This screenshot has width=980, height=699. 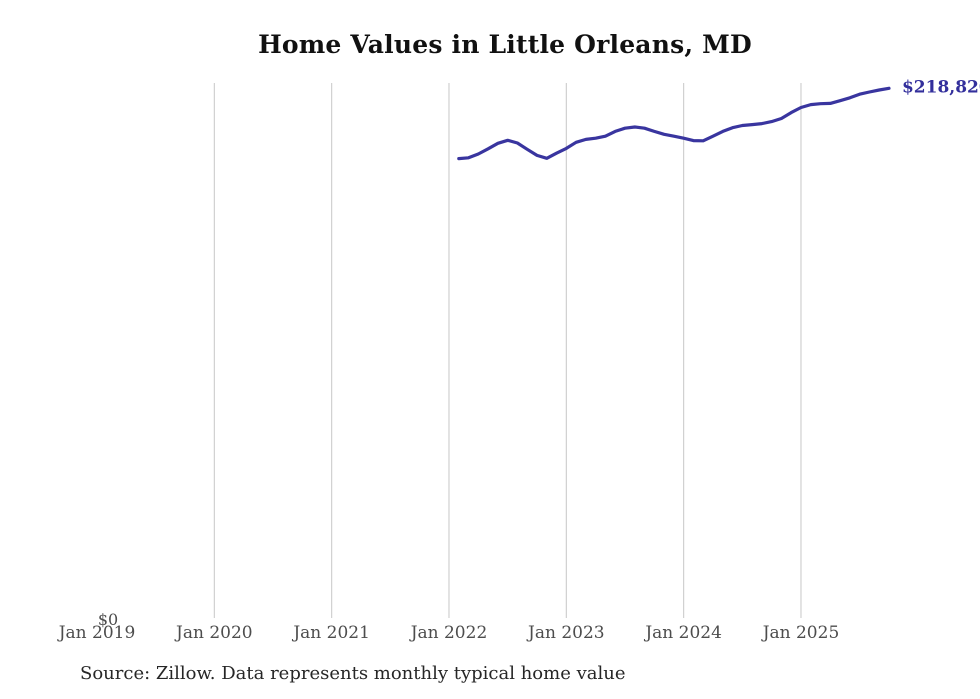 What do you see at coordinates (213, 633) in the screenshot?
I see `x-axis-tick-label: Jan 2020` at bounding box center [213, 633].